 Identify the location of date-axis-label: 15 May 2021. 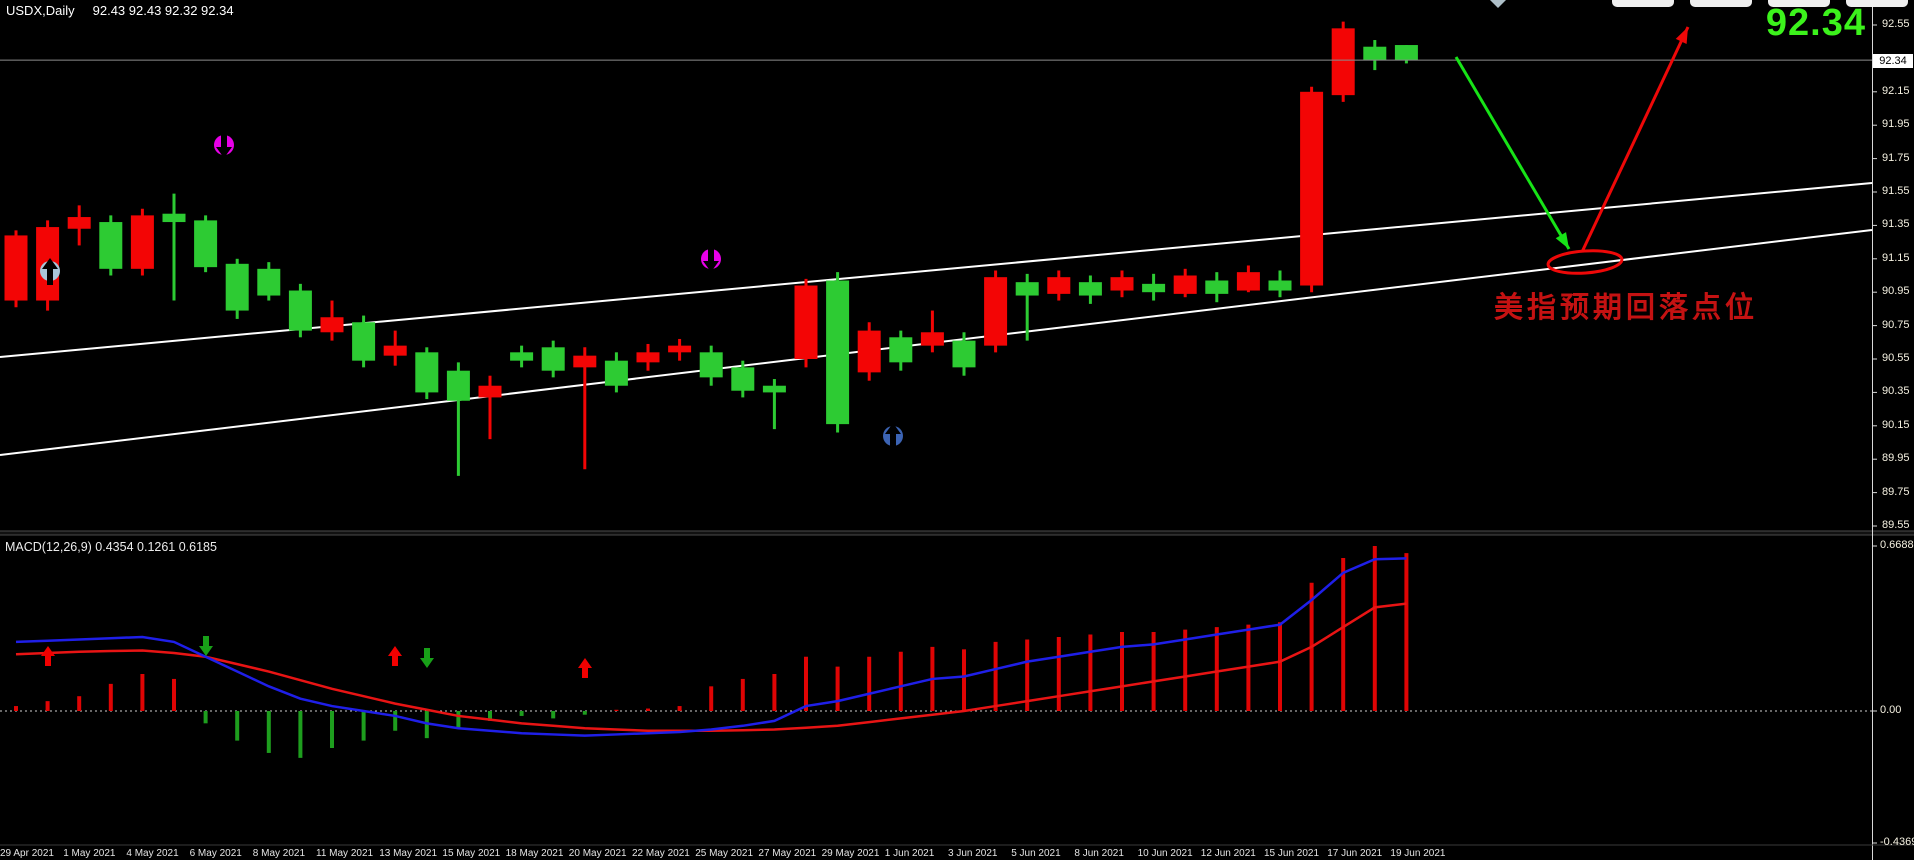
(471, 853).